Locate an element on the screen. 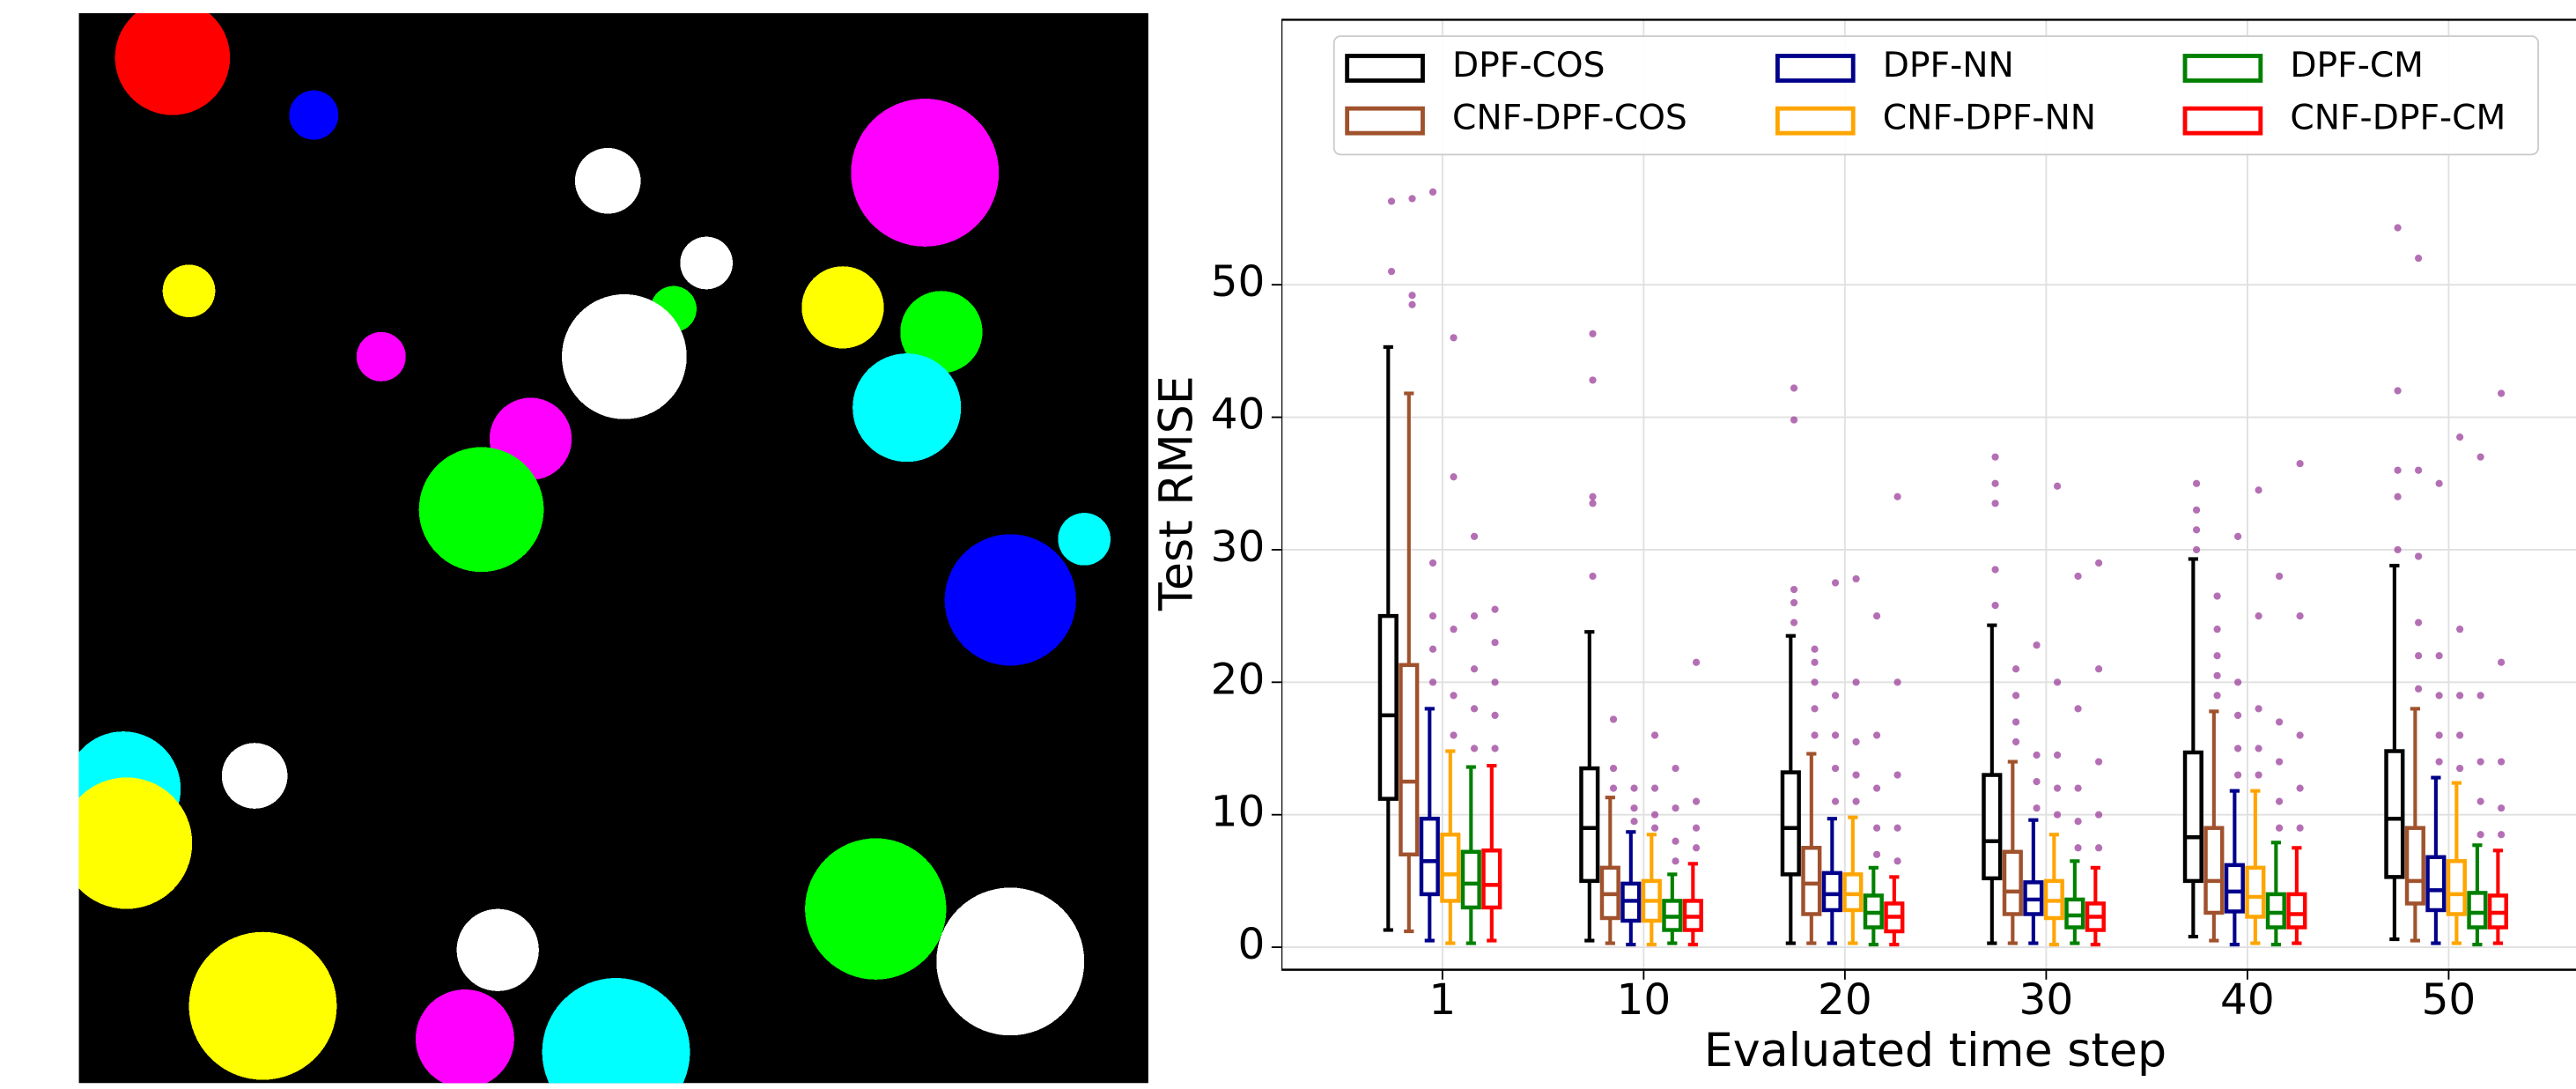 The image size is (2576, 1089). y-tick-label: 50 is located at coordinates (1238, 282).